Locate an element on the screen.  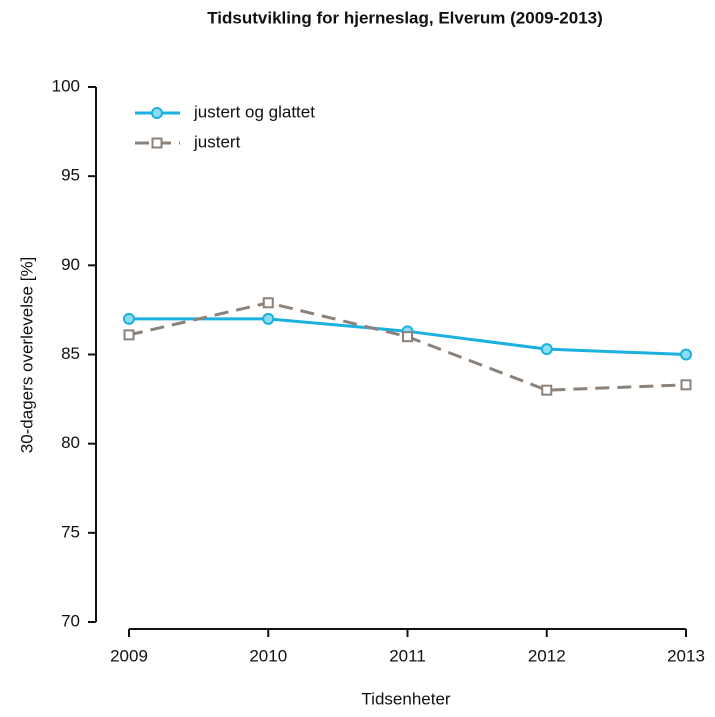
x-axis-label: Tidsenheter is located at coordinates (405, 698).